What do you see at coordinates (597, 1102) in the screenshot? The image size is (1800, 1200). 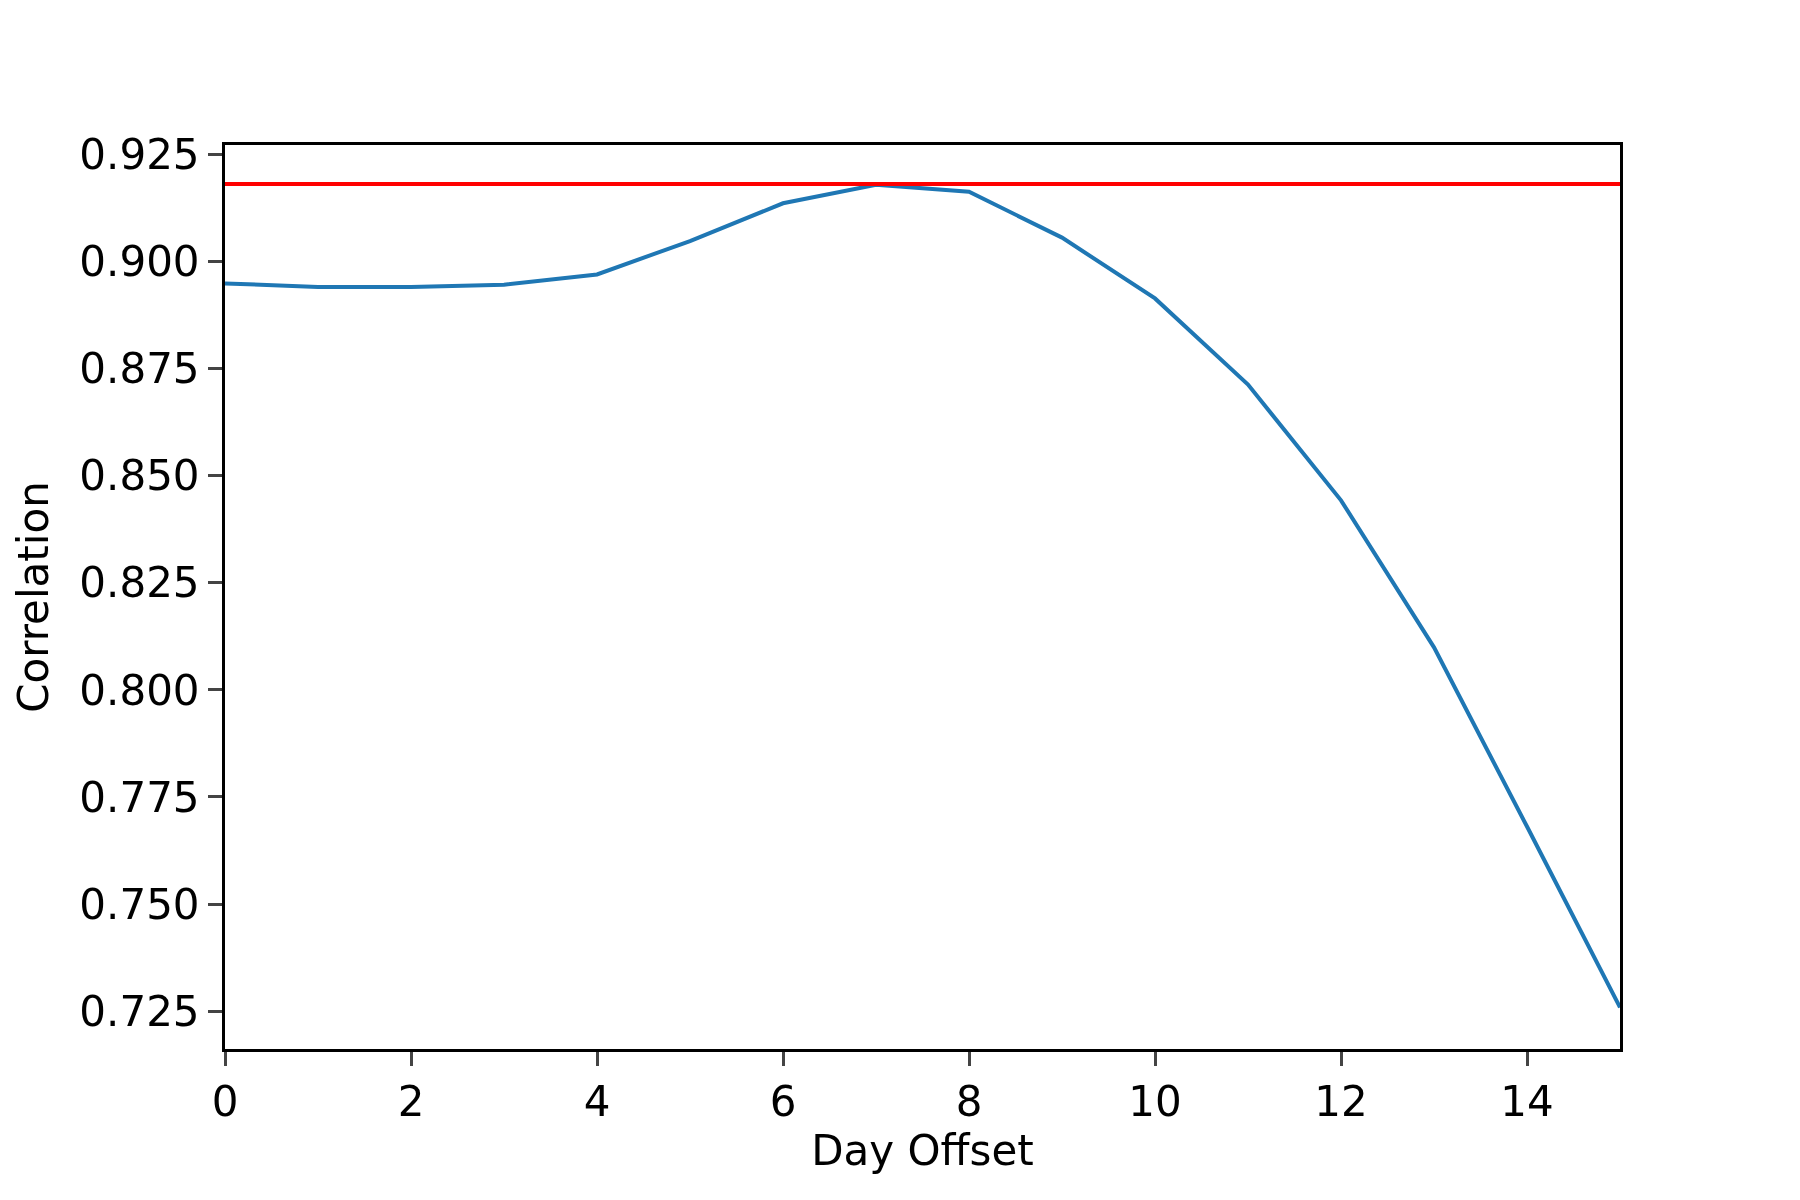 I see `x-tick-label: 4` at bounding box center [597, 1102].